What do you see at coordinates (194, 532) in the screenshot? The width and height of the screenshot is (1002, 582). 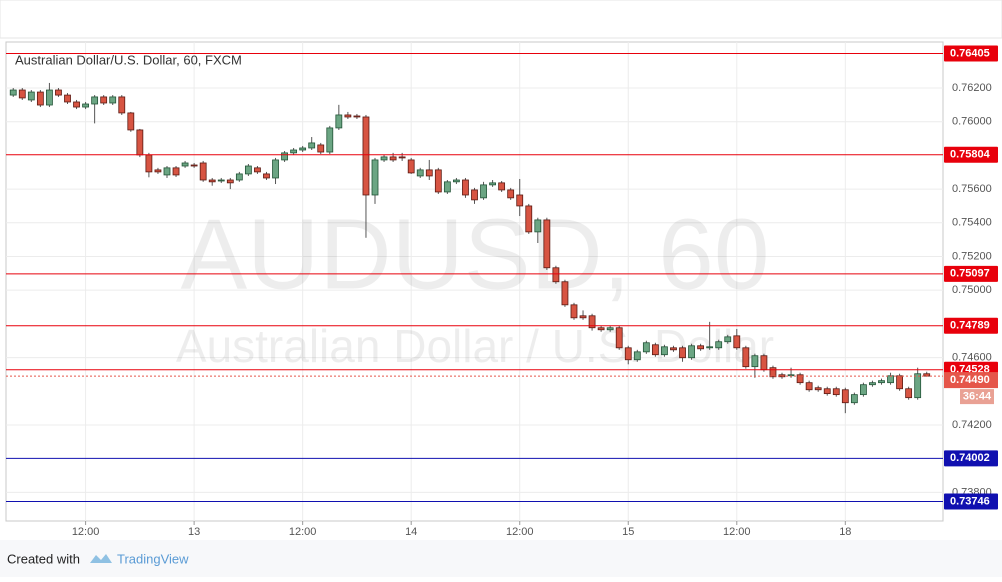 I see `x-tick-label: 13` at bounding box center [194, 532].